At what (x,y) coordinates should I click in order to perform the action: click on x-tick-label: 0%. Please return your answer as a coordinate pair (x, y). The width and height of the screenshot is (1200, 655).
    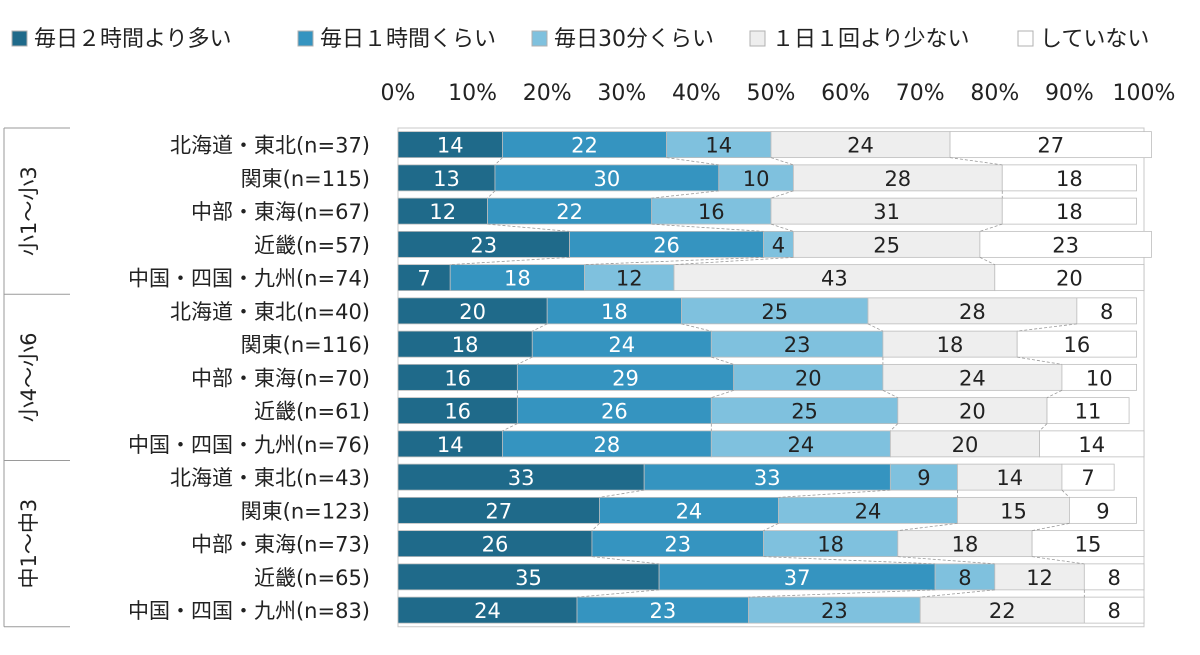
    Looking at the image, I should click on (398, 93).